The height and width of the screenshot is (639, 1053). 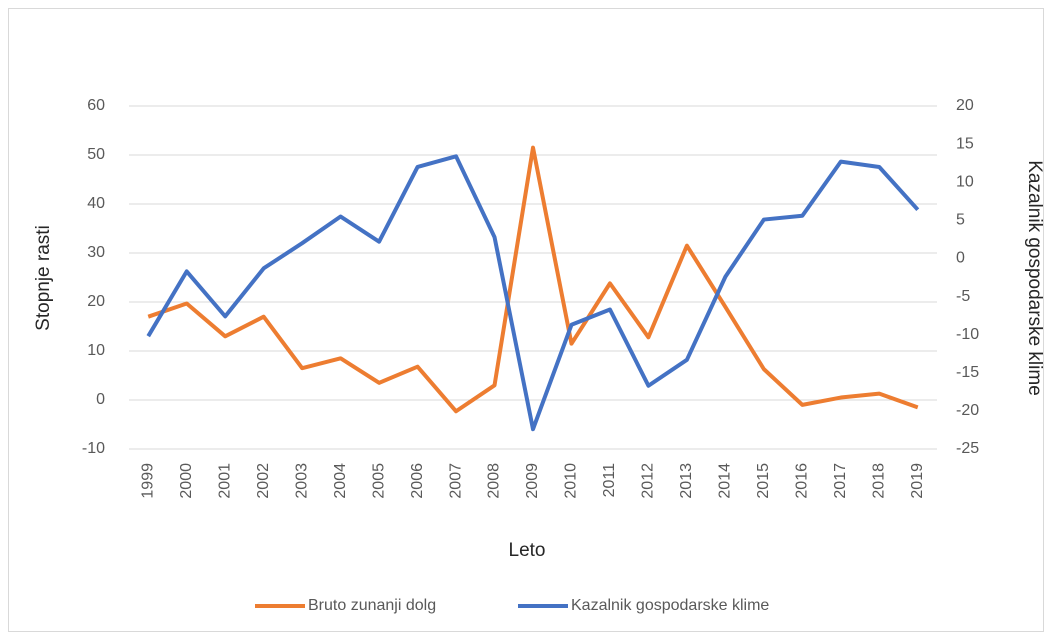 I want to click on y2-tick-label: -5, so click(x=963, y=296).